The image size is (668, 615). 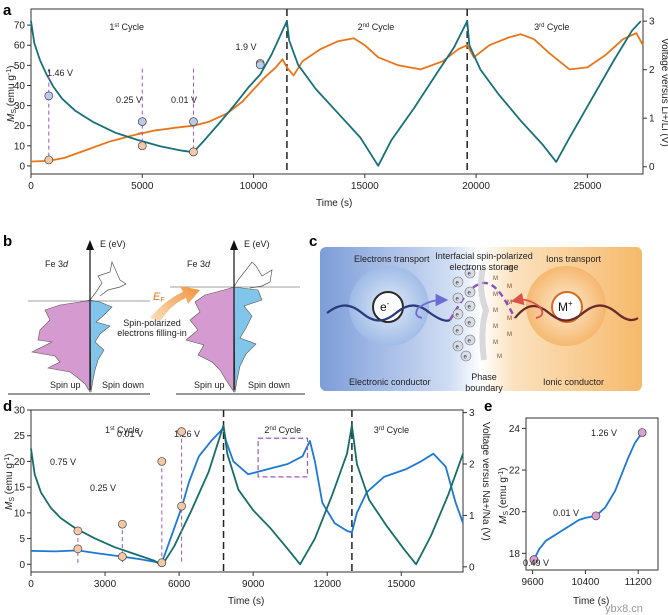 I want to click on b-left-spin-down-label: Spin down, so click(x=123, y=385).